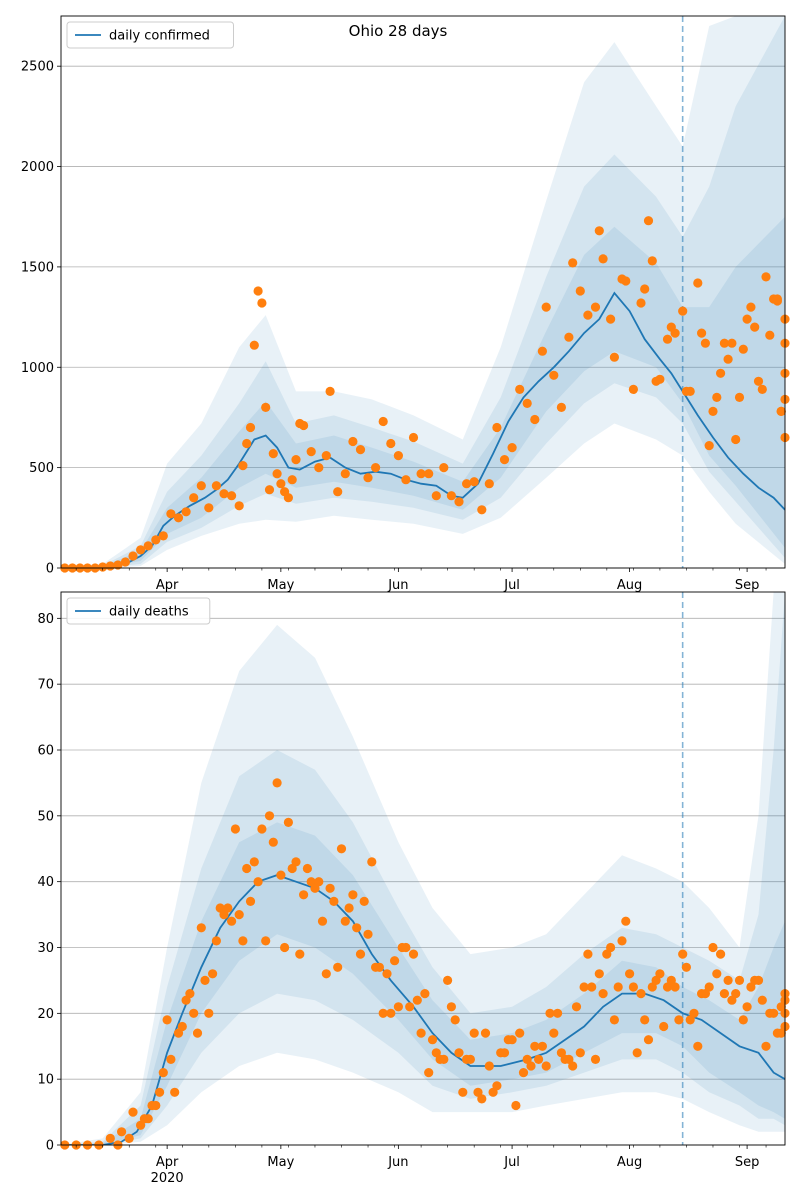 This screenshot has width=800, height=1200. Describe the element at coordinates (37, 167) in the screenshot. I see `y-tick-label: 2000` at that location.